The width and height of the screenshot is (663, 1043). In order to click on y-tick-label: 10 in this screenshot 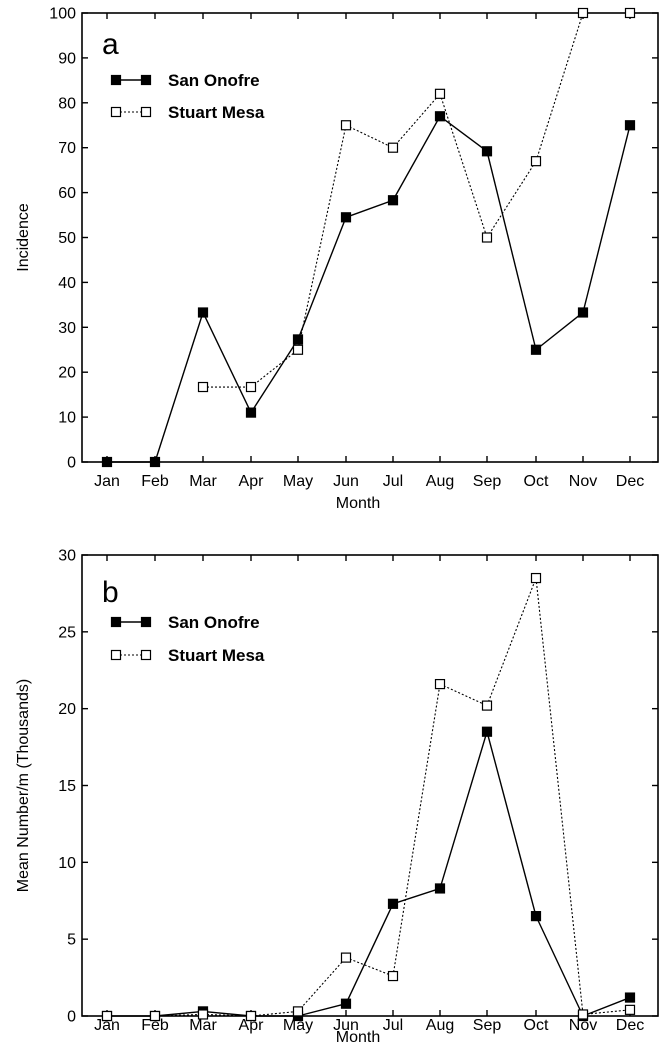, I will do `click(67, 863)`.